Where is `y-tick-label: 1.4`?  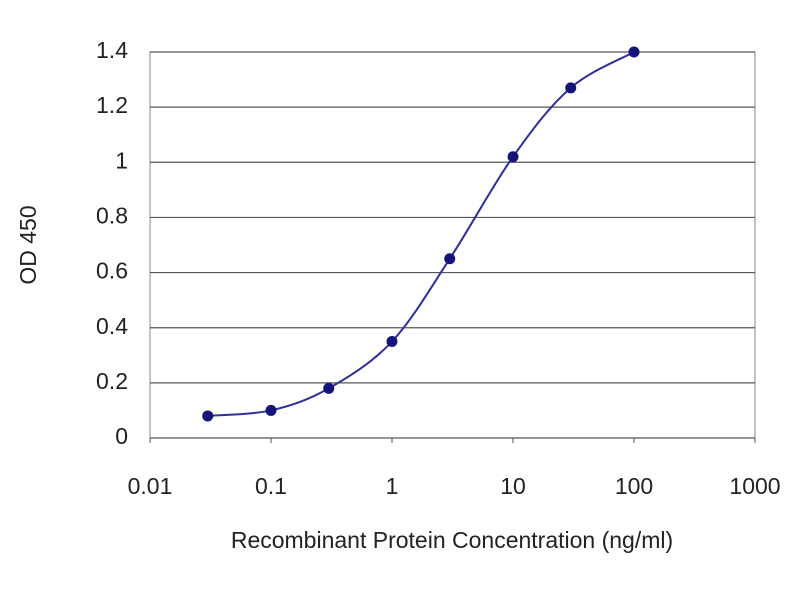 y-tick-label: 1.4 is located at coordinates (112, 50).